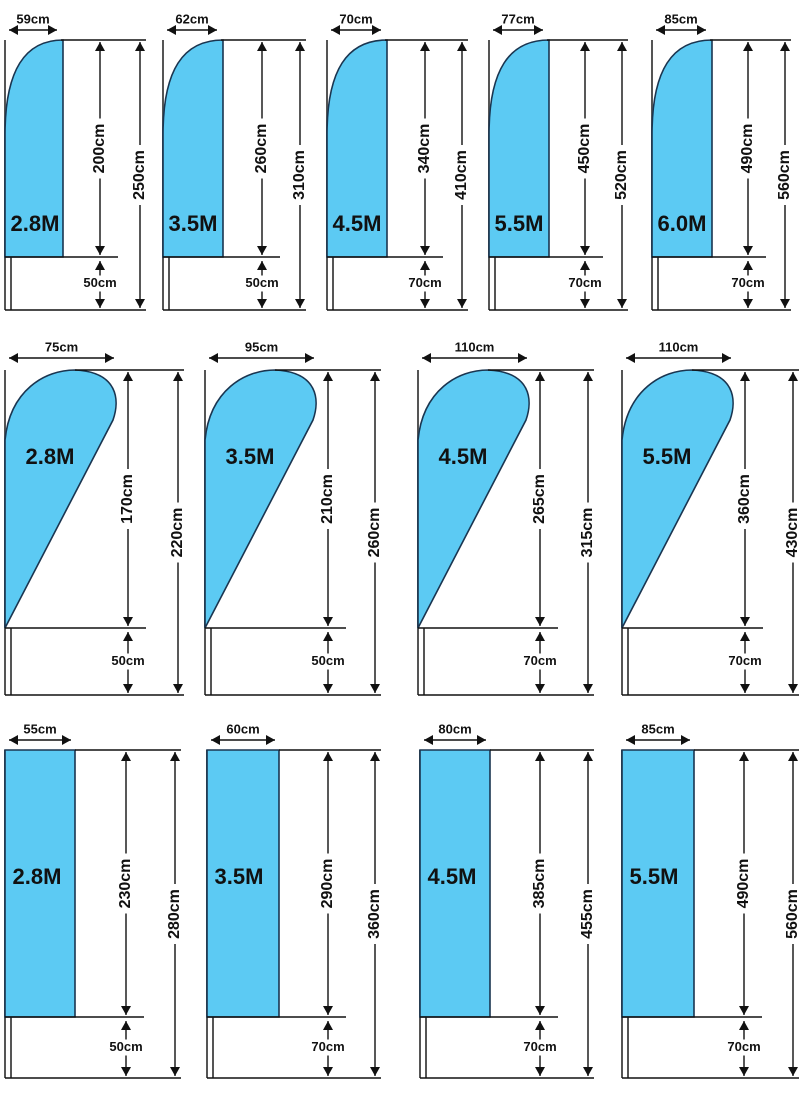  Describe the element at coordinates (236, 161) in the screenshot. I see `feather-flag-2: 62cm 260cm 50cm 310cm 3.5M` at that location.